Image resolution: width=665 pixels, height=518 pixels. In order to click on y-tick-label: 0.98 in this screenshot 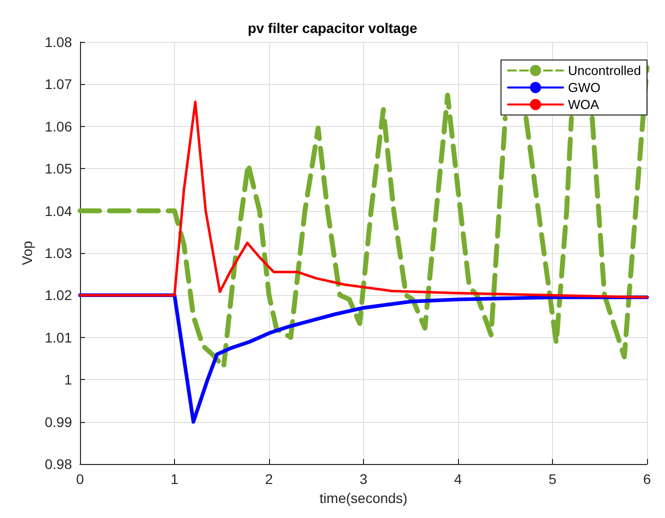, I will do `click(58, 464)`.